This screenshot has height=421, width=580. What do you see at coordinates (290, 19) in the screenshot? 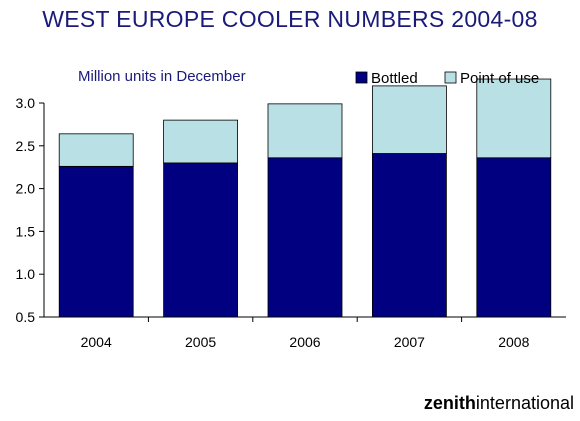
I see `chart-title: WEST EUROPE COOLER NUMBERS 2004-08` at bounding box center [290, 19].